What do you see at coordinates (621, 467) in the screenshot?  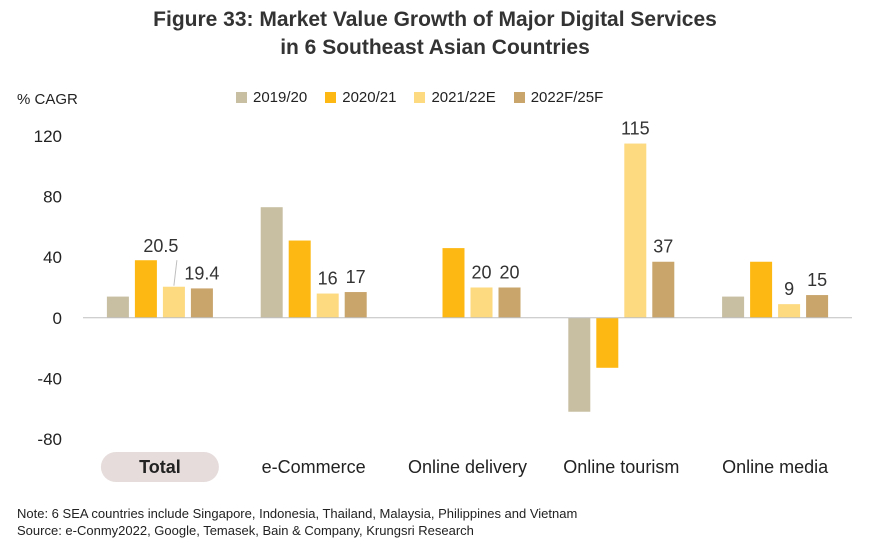 I see `category-label: Online tourism` at bounding box center [621, 467].